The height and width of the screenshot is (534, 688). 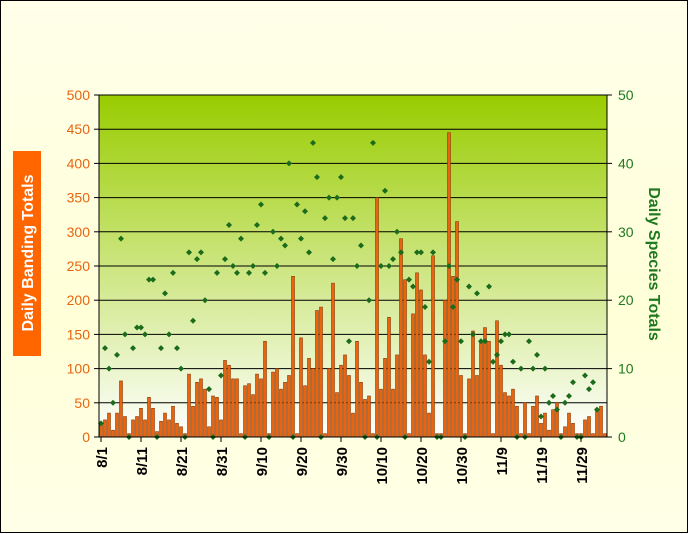 What do you see at coordinates (222, 461) in the screenshot?
I see `x-tick-label: 8/31` at bounding box center [222, 461].